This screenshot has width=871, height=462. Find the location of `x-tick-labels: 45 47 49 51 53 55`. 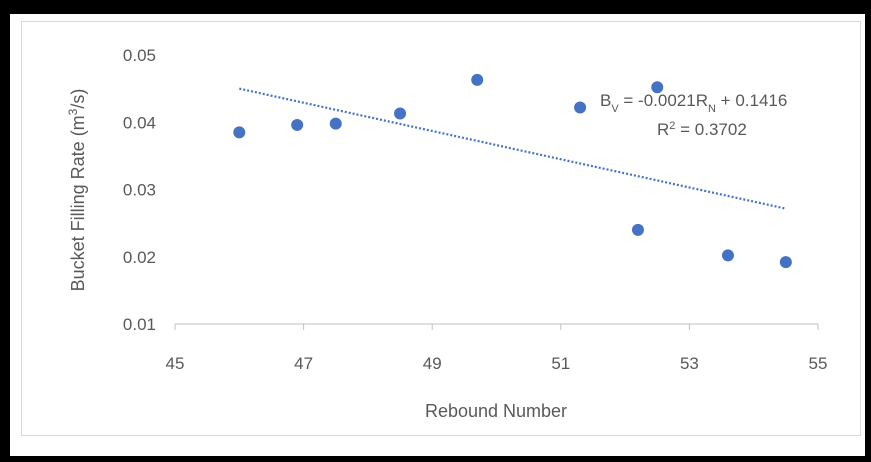

x-tick-labels: 45 47 49 51 53 55 is located at coordinates (497, 363).